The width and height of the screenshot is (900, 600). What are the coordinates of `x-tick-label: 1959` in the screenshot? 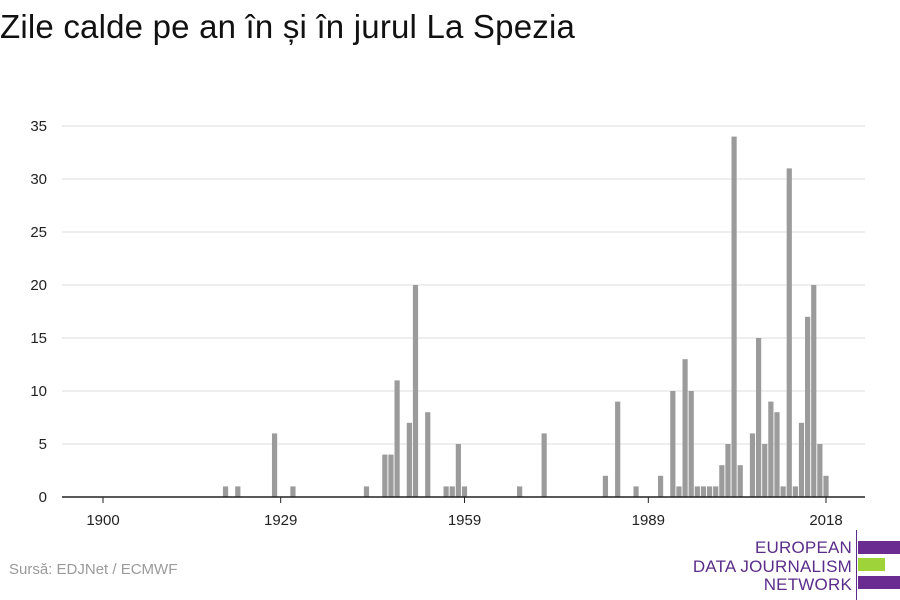 It's located at (464, 520).